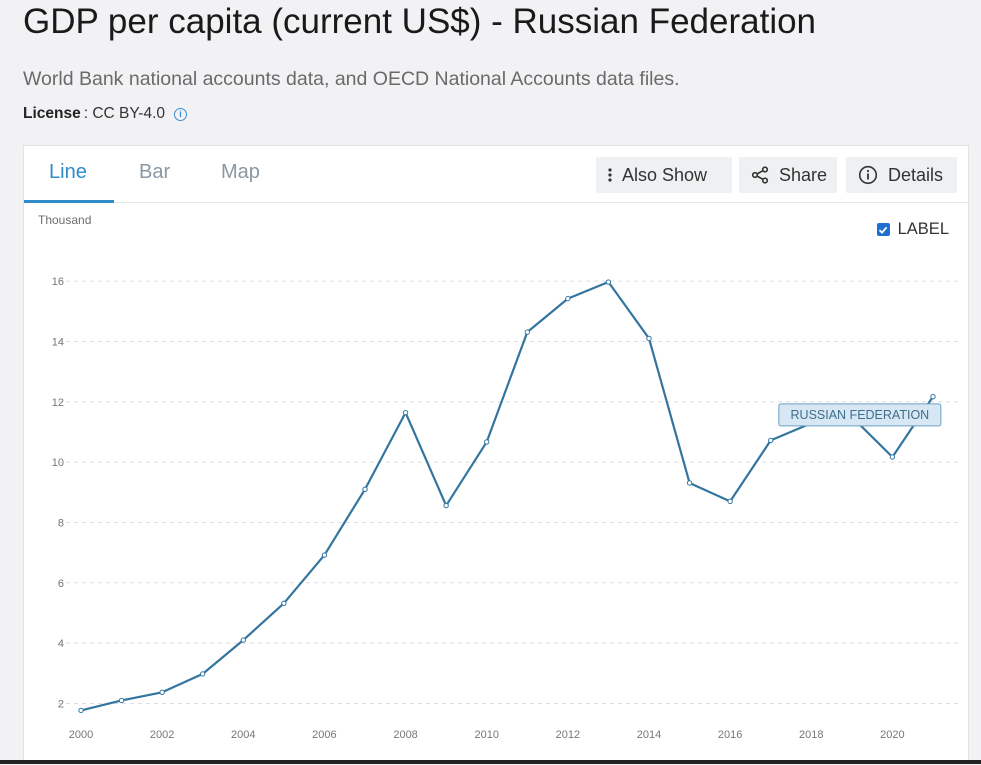 The width and height of the screenshot is (981, 765). What do you see at coordinates (81, 735) in the screenshot?
I see `x-tick-label: 2000` at bounding box center [81, 735].